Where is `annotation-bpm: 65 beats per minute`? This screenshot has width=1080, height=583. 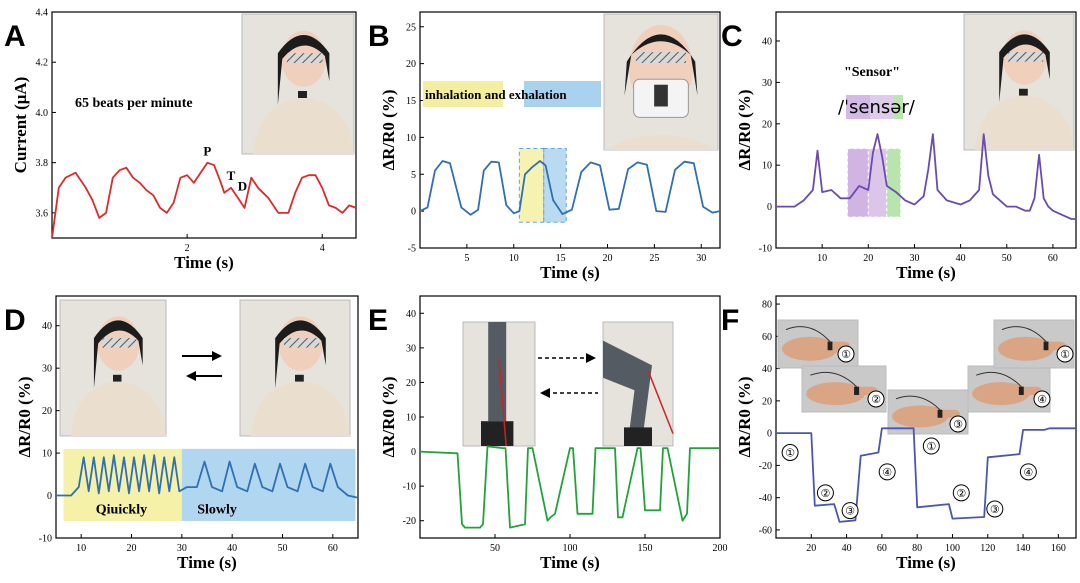
annotation-bpm: 65 beats per minute is located at coordinates (134, 103).